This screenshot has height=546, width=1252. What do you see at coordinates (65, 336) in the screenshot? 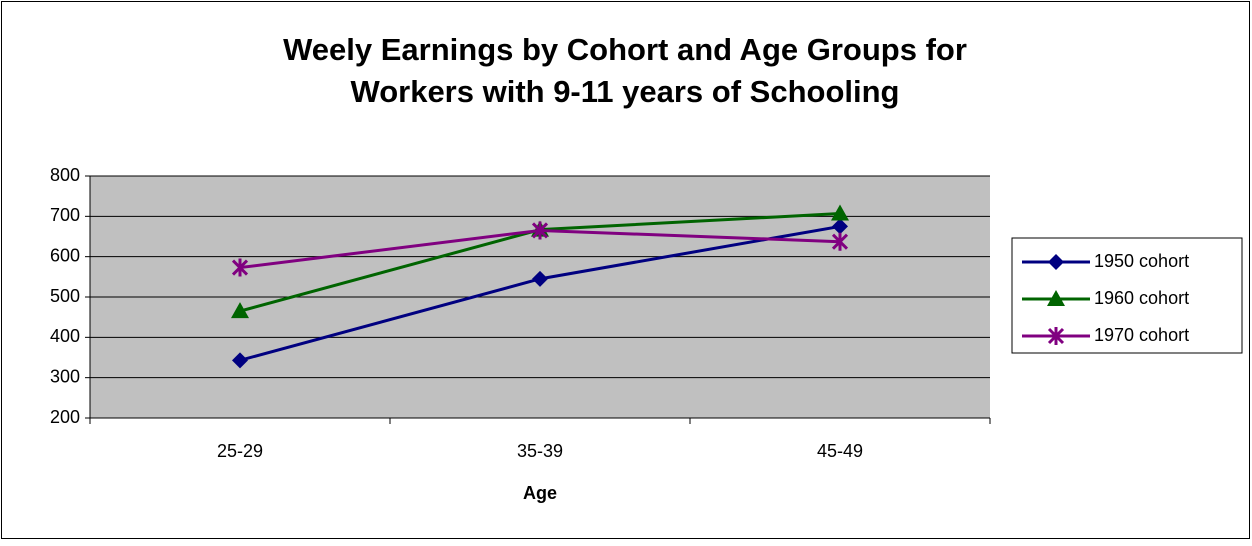
I see `y-tick-label: 400` at bounding box center [65, 336].